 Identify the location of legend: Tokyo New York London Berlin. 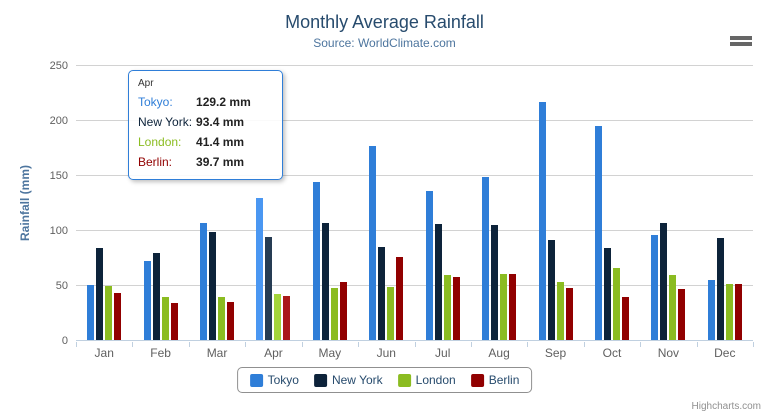
(384, 380).